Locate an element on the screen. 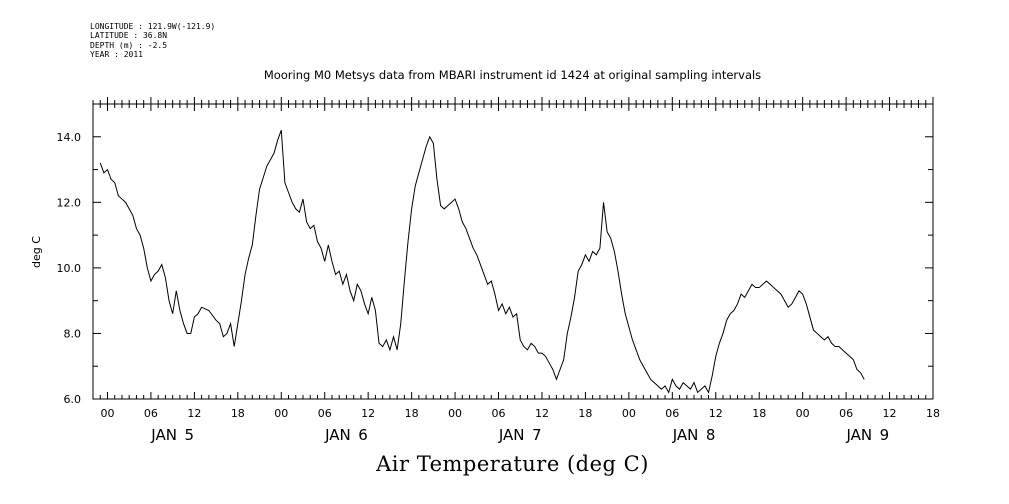  y-tick-label: 14.0 is located at coordinates (69, 137).